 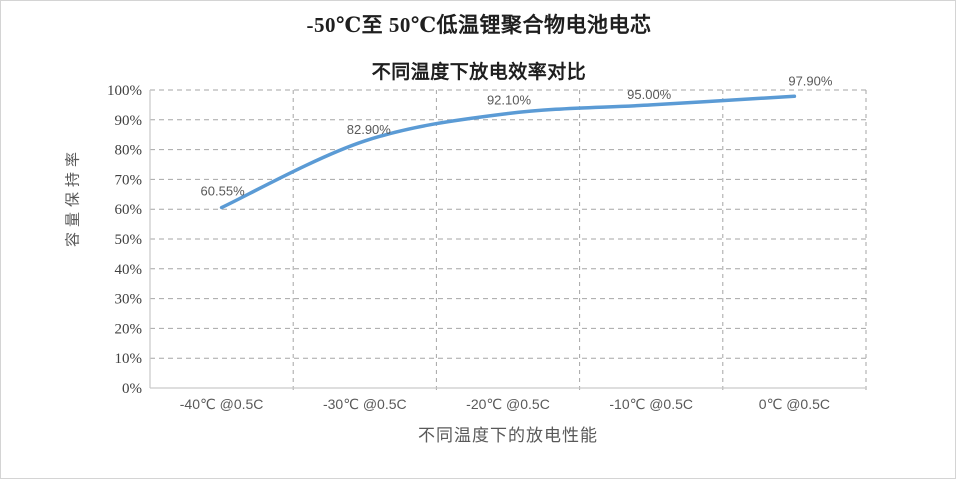 What do you see at coordinates (508, 435) in the screenshot?
I see `x-axis-title: 不同温度下的放电性能` at bounding box center [508, 435].